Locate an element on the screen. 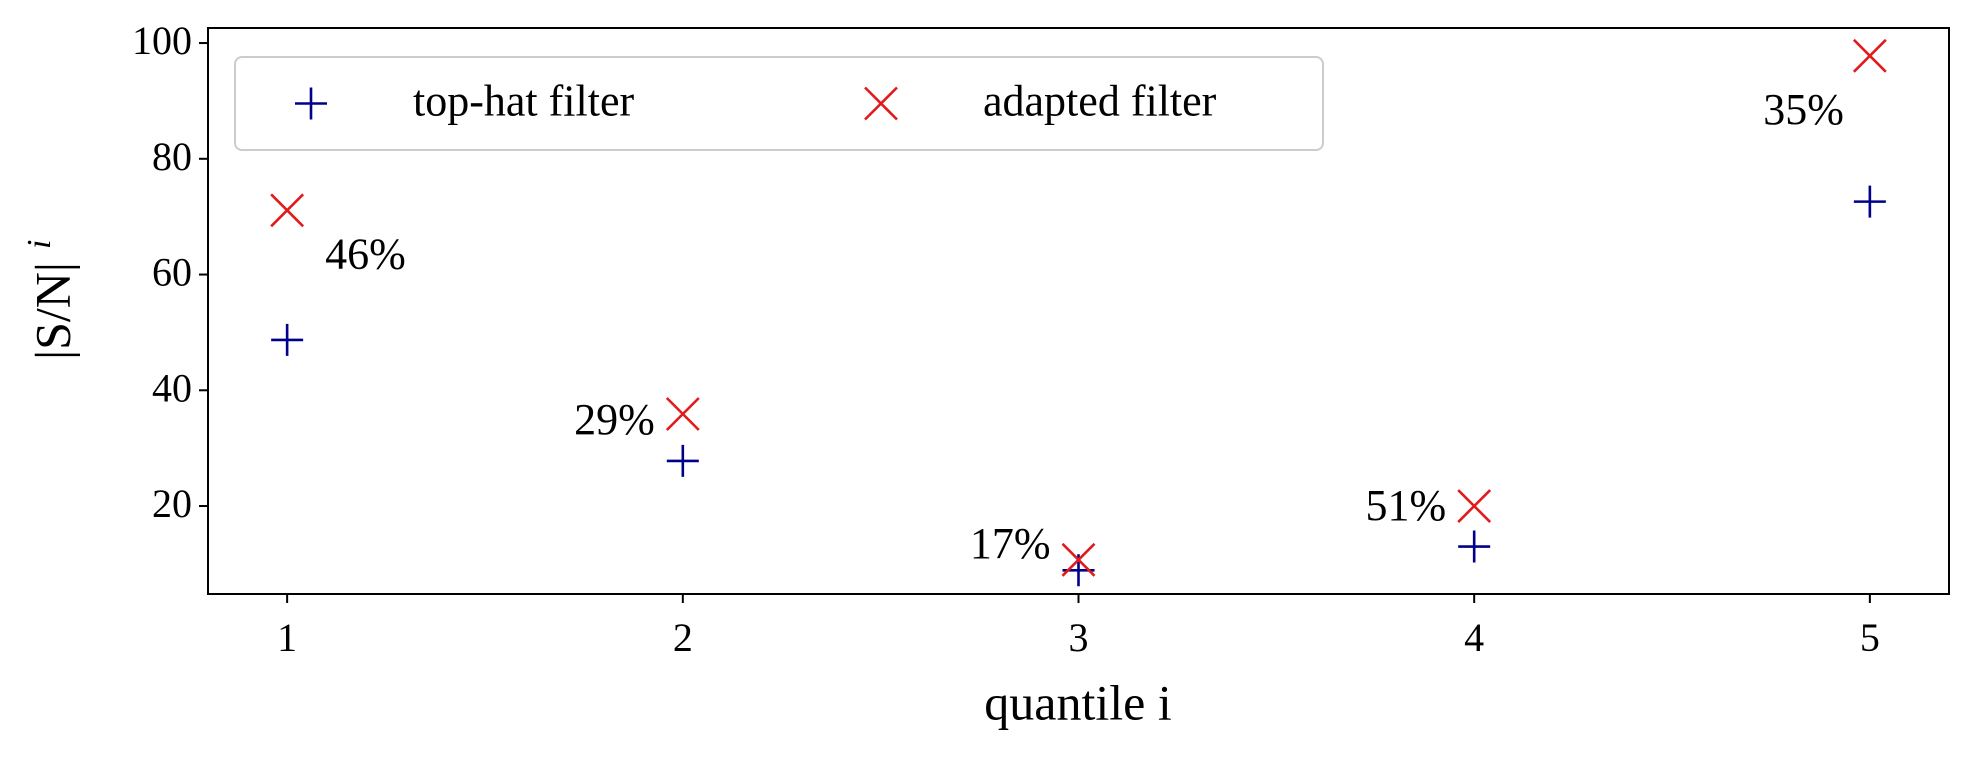  y-tick-label: 100 is located at coordinates (162, 40).